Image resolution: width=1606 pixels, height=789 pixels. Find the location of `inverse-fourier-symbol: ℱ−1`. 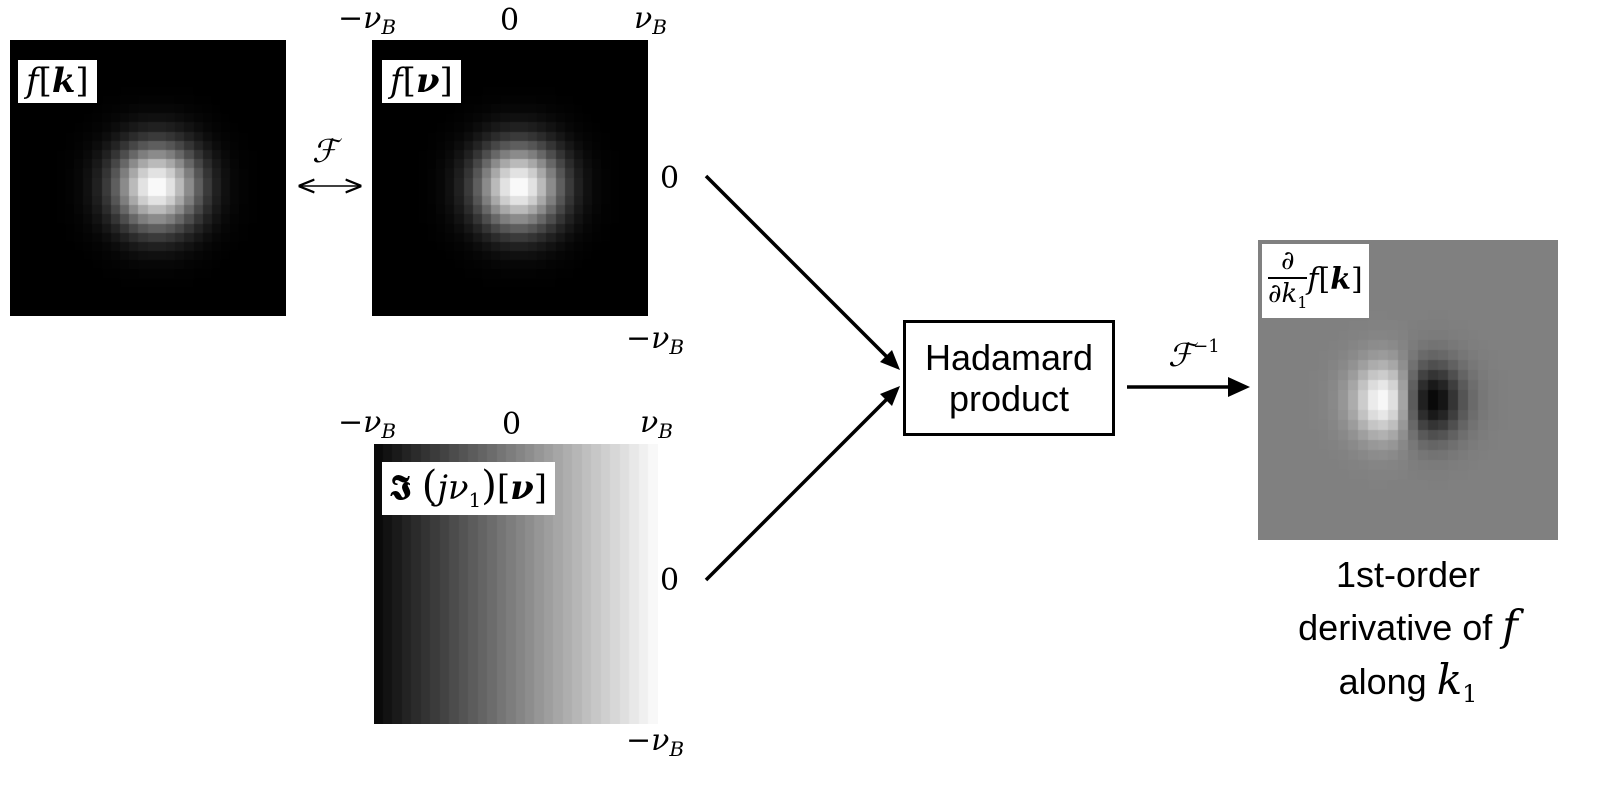

inverse-fourier-symbol: ℱ−1 is located at coordinates (1194, 355).